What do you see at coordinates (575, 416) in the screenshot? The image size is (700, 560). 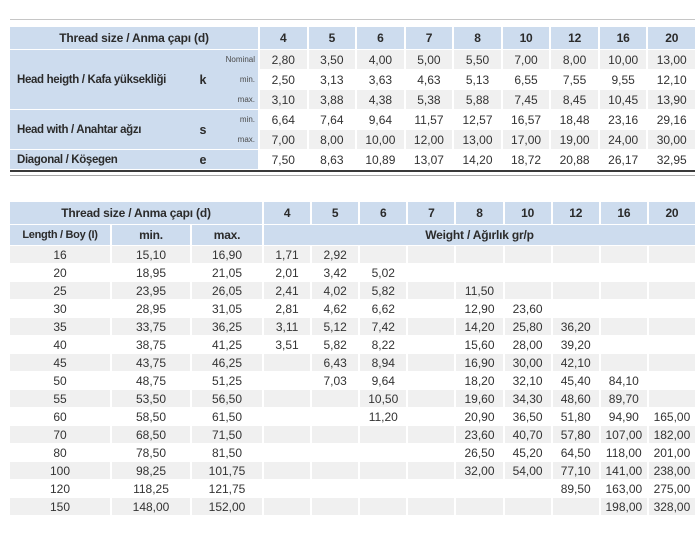 I see `weight-cell: 51,80` at bounding box center [575, 416].